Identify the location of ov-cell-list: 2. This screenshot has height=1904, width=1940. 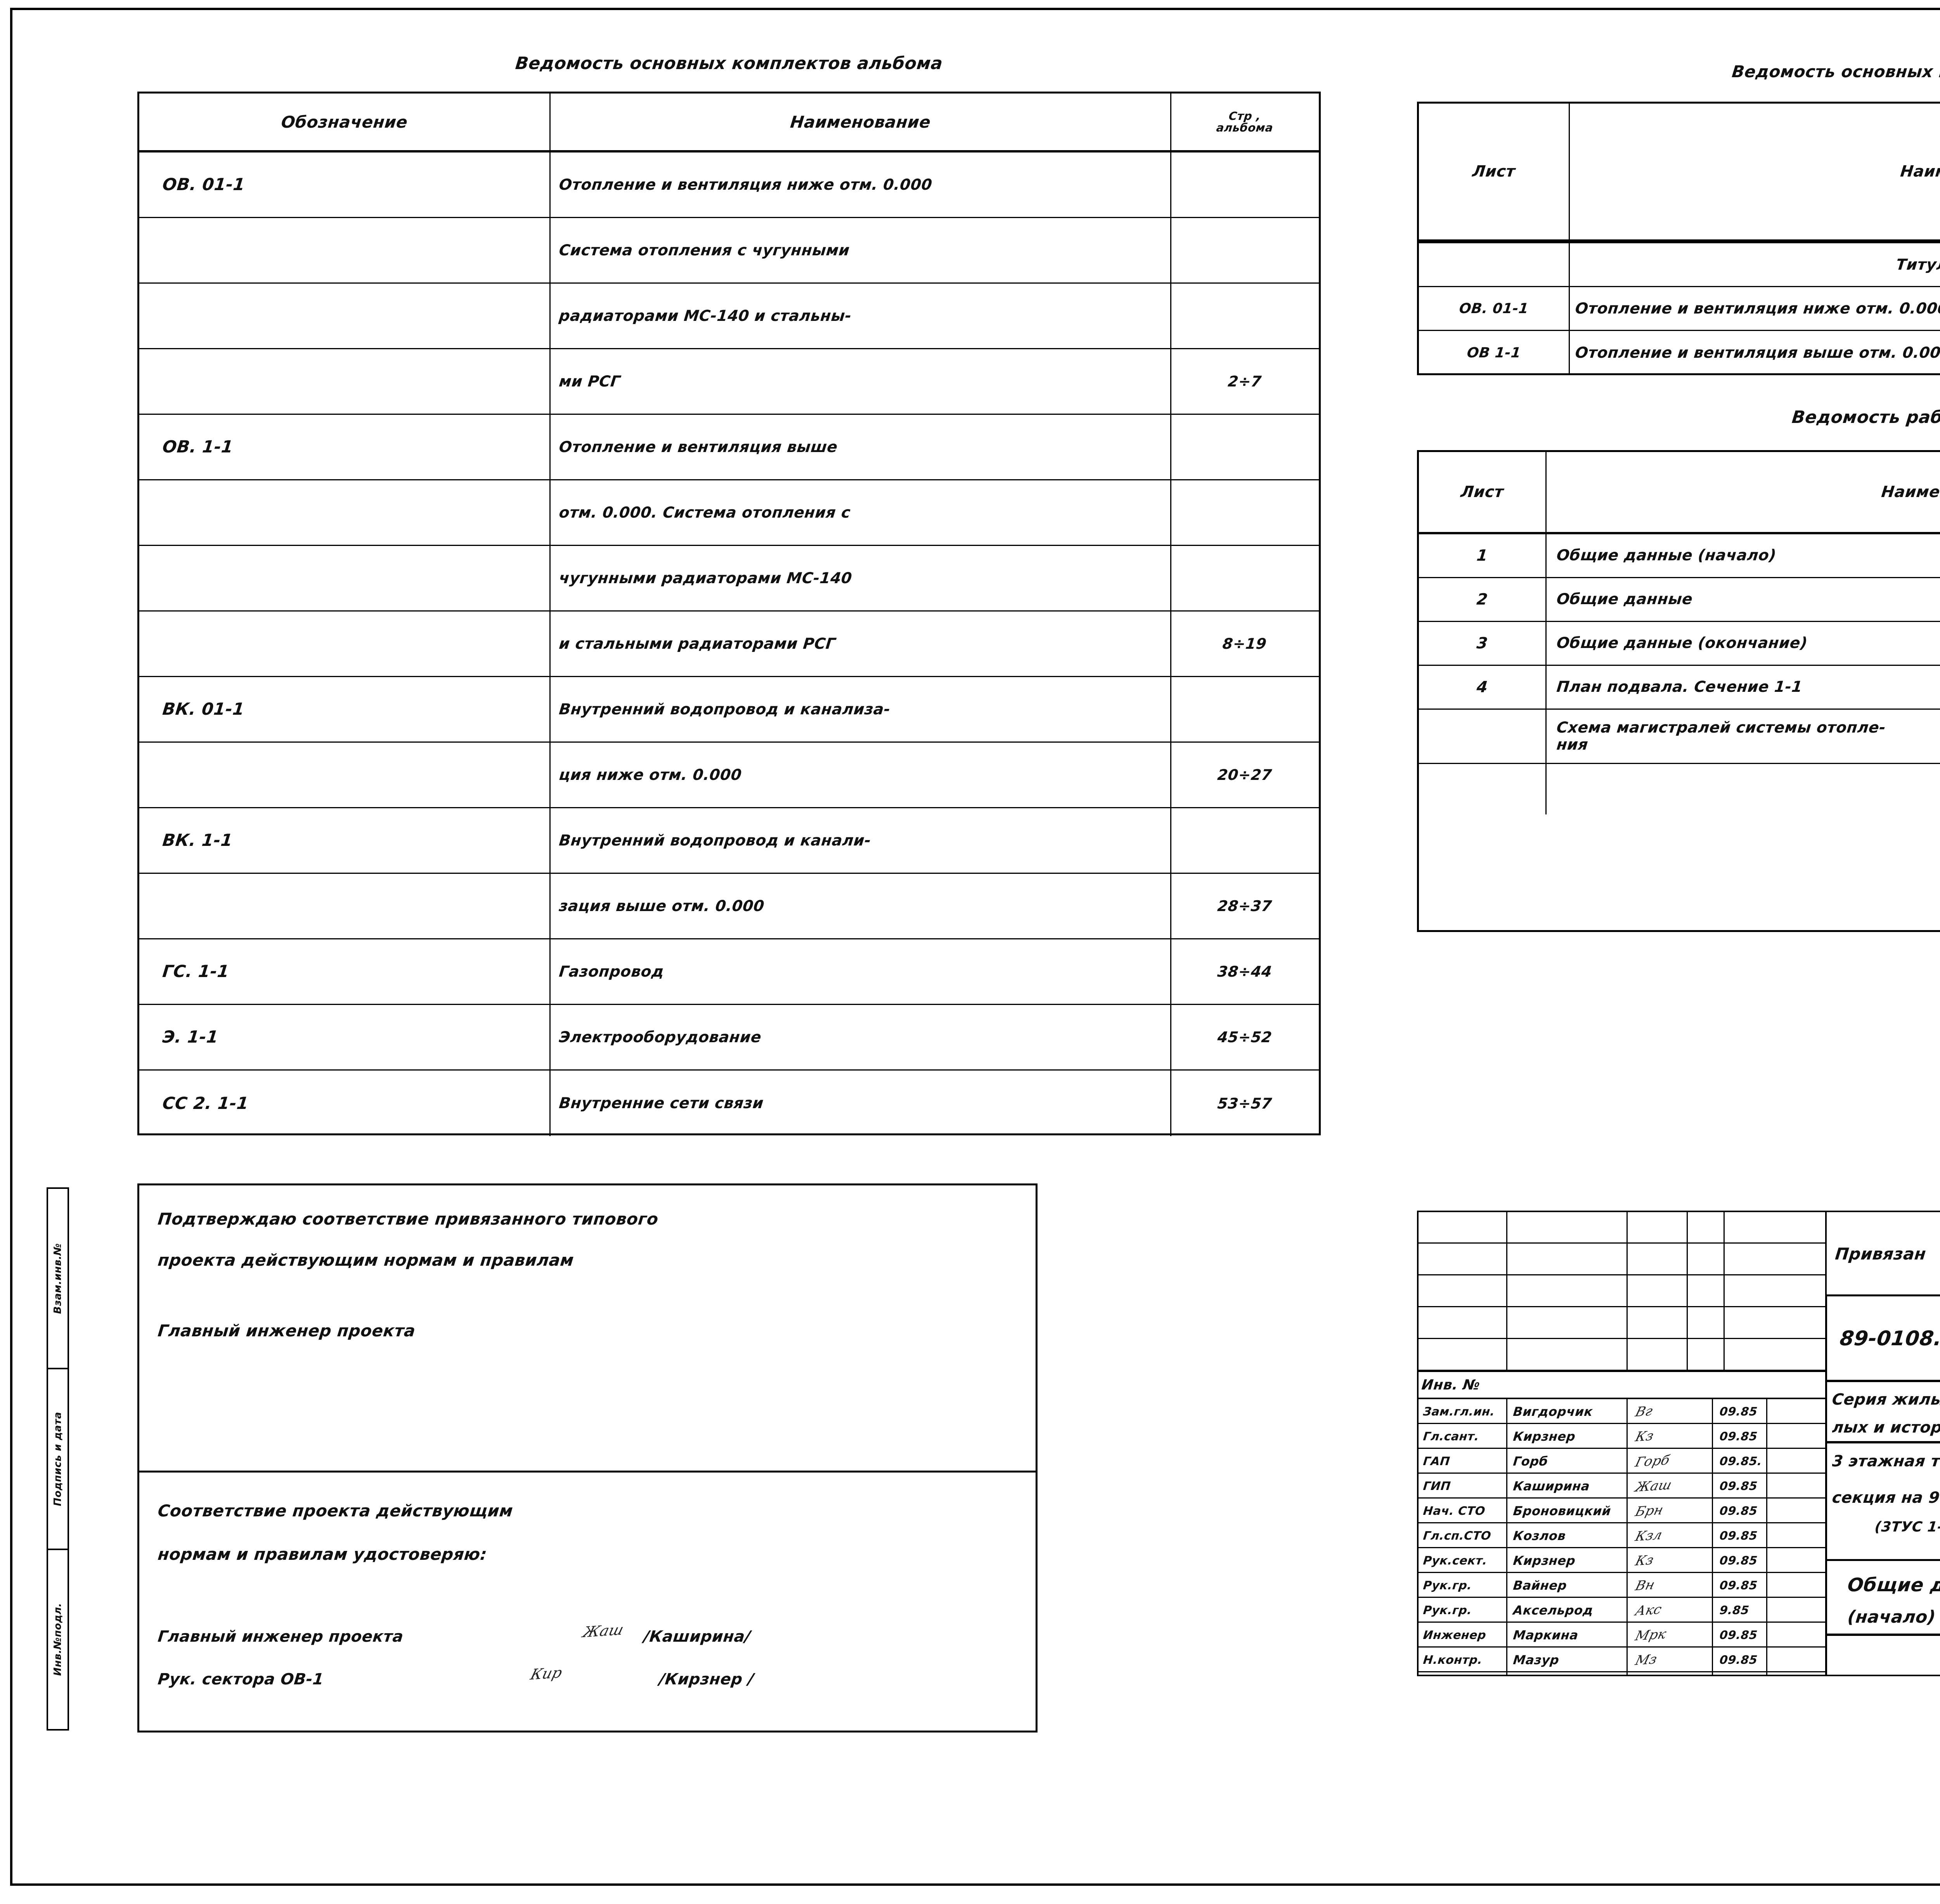
(1483, 600).